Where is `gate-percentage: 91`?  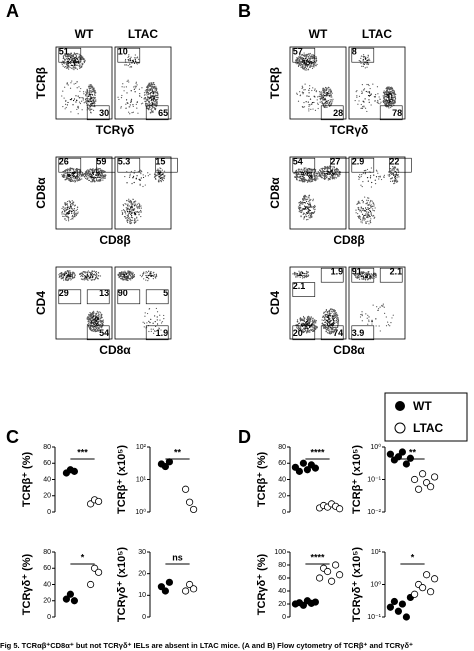 gate-percentage: 91 is located at coordinates (357, 272).